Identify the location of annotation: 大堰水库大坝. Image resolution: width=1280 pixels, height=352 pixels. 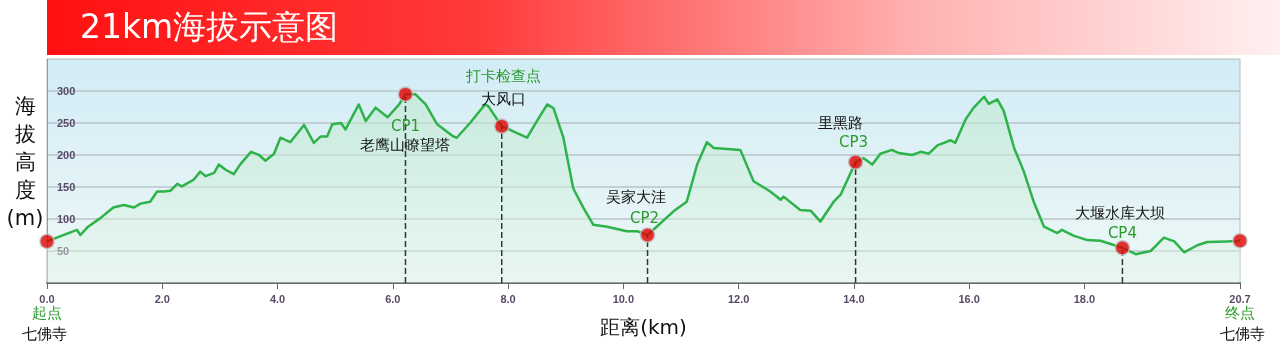
(1120, 212).